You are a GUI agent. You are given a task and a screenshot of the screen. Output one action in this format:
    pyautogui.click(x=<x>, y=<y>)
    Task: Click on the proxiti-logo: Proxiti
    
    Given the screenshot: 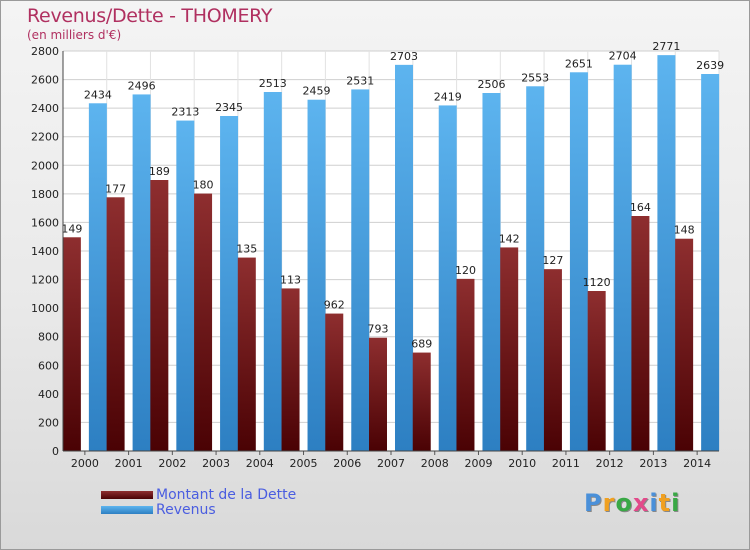 What is the action you would take?
    pyautogui.click(x=632, y=503)
    